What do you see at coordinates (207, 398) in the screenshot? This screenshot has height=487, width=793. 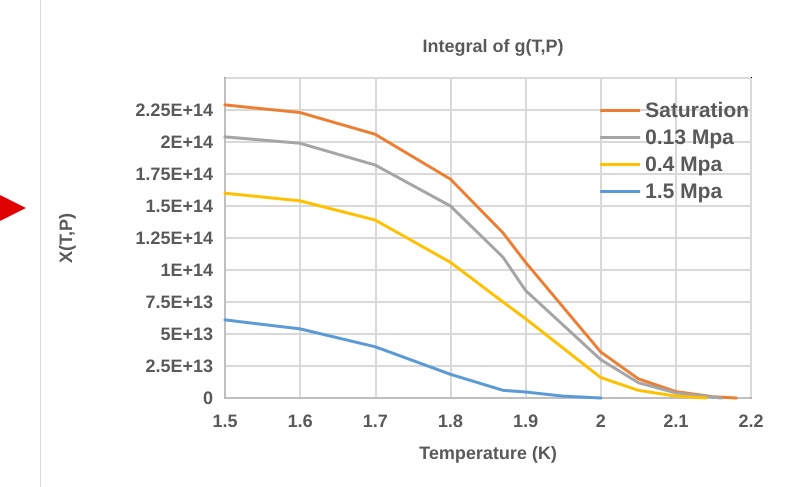 I see `y-tick-label: 0` at bounding box center [207, 398].